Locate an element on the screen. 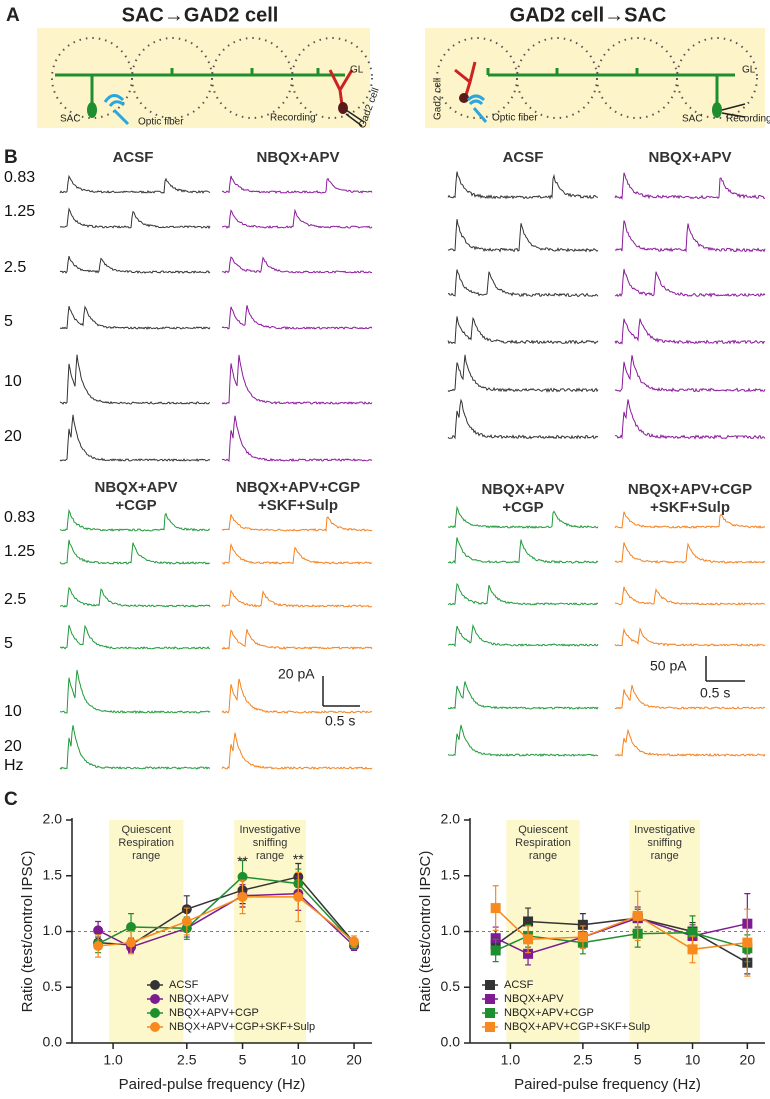 This screenshot has height=1099, width=770. schematic-label: GL is located at coordinates (357, 70).